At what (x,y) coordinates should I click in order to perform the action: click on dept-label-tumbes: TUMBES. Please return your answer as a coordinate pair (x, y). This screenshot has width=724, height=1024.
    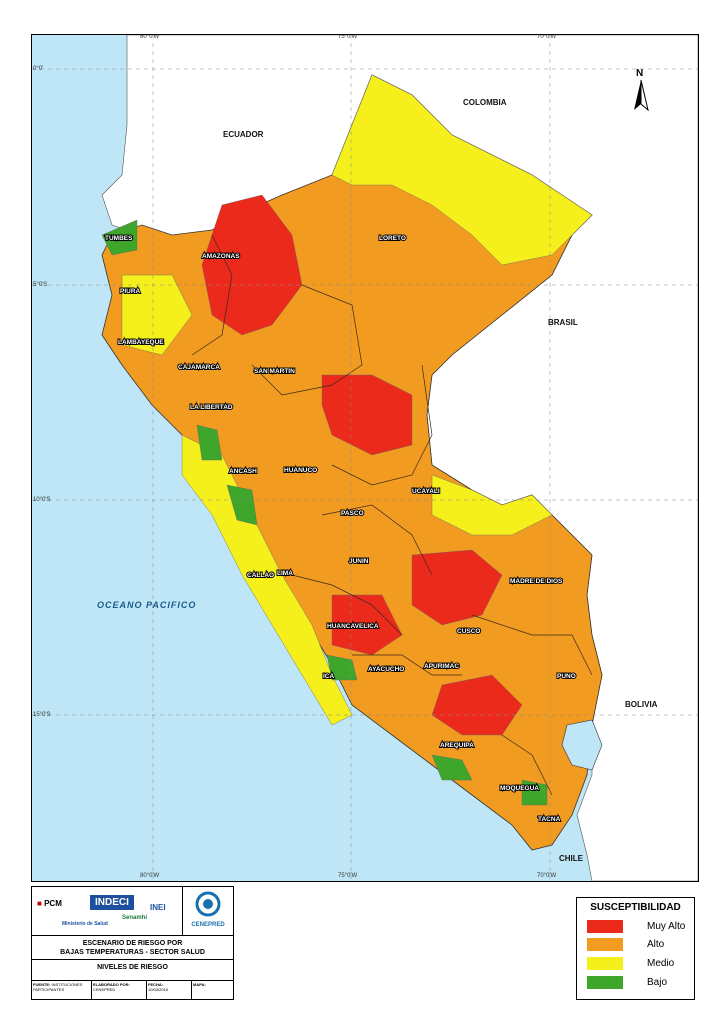
    Looking at the image, I should click on (119, 238).